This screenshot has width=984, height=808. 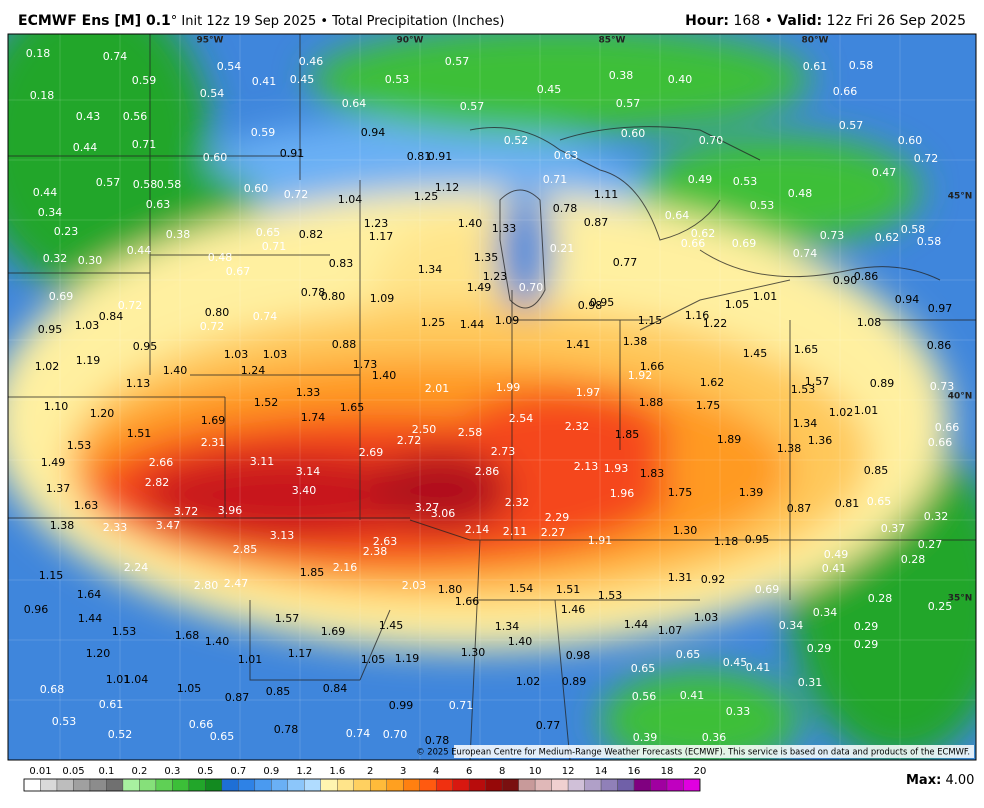 What do you see at coordinates (436, 771) in the screenshot?
I see `legend-label: 4` at bounding box center [436, 771].